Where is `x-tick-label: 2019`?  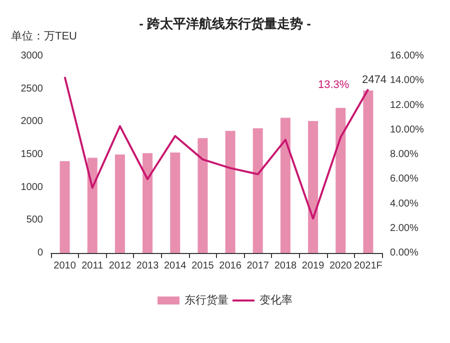 x-tick-label: 2019 is located at coordinates (313, 266).